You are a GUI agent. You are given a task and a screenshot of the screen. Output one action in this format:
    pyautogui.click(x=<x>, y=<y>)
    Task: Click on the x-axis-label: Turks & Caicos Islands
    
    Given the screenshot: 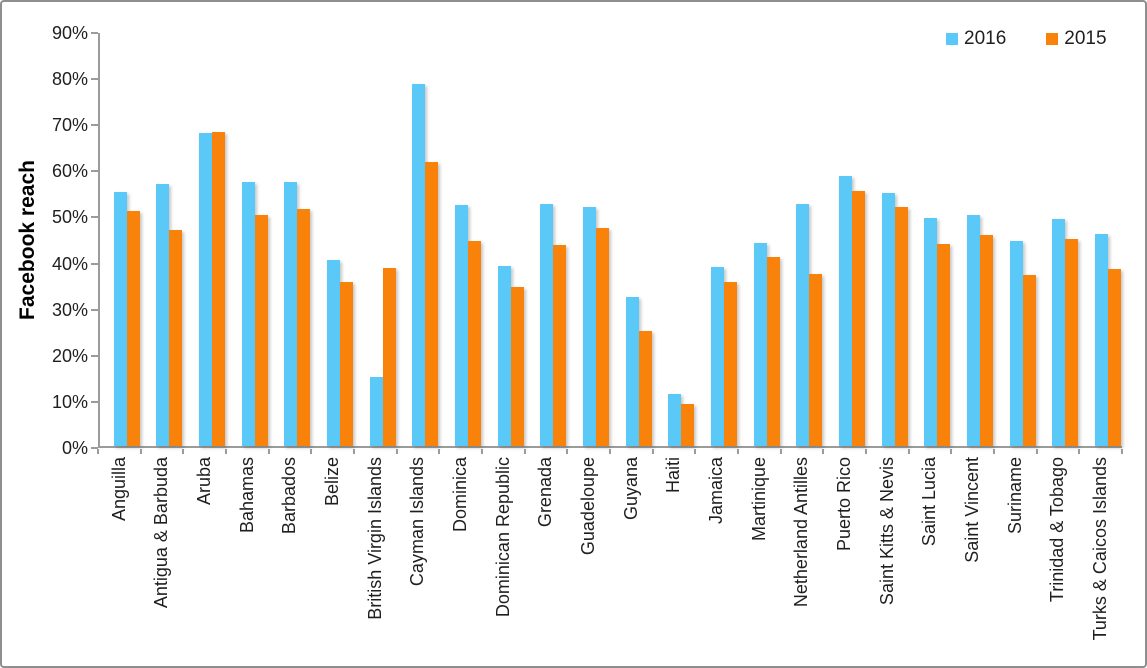 What is the action you would take?
    pyautogui.click(x=1100, y=557)
    